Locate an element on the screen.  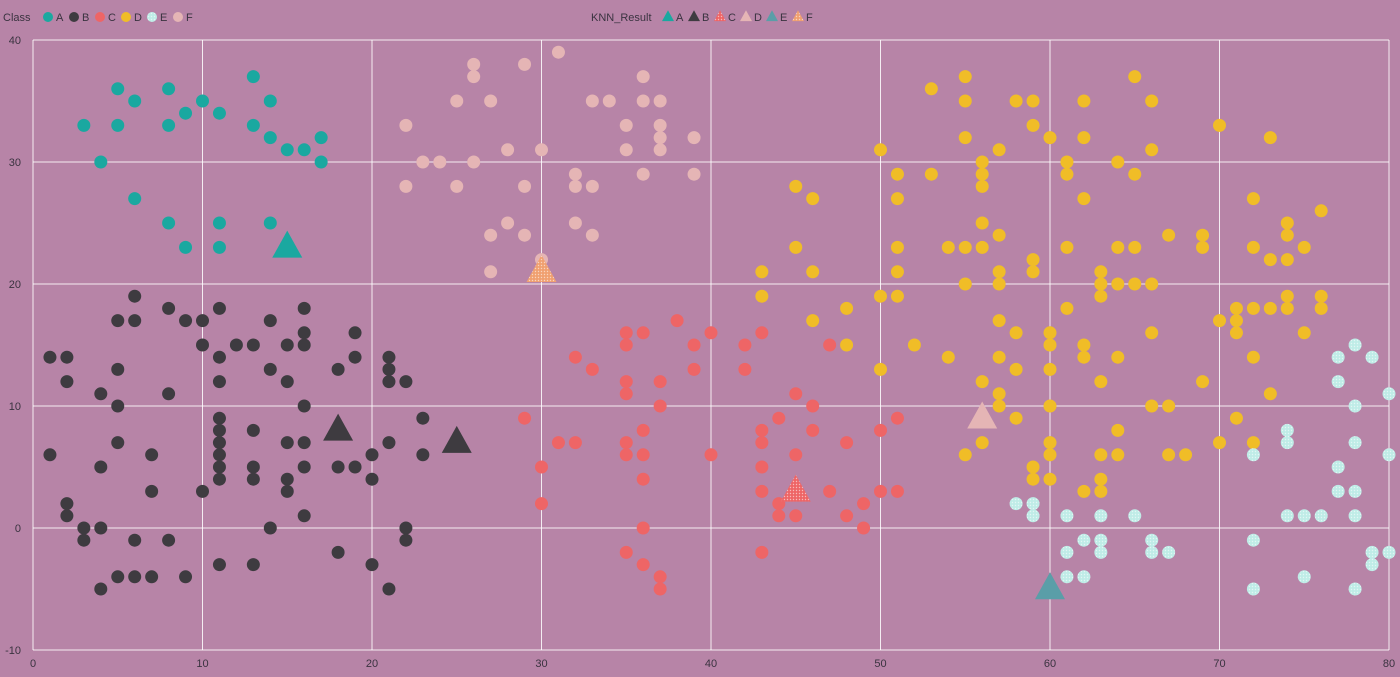
knn-result-a-triangle is located at coordinates (287, 244).